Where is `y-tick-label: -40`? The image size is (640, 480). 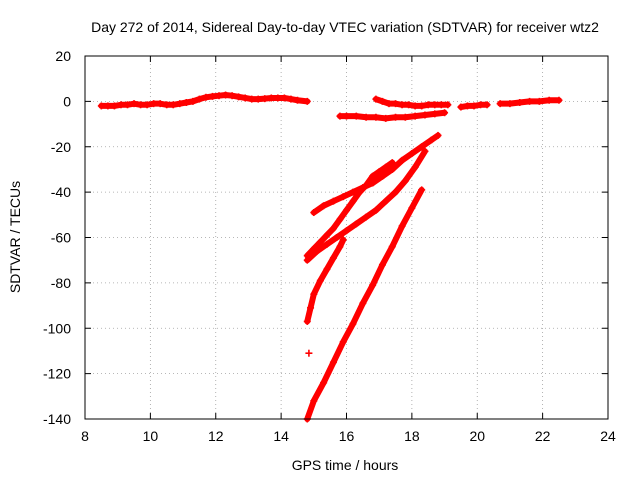
y-tick-label: -40 is located at coordinates (61, 192).